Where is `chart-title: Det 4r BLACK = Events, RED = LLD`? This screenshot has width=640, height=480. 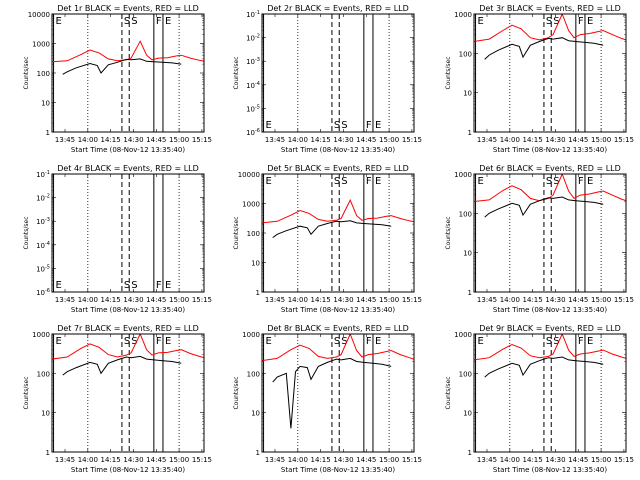 chart-title: Det 4r BLACK = Events, RED = LLD is located at coordinates (128, 168).